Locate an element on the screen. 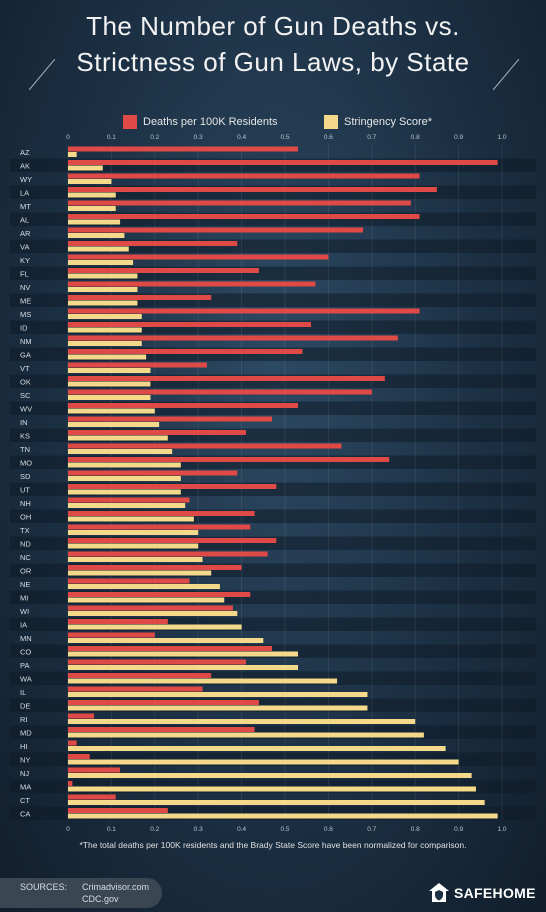  state-label: MT is located at coordinates (25, 206).